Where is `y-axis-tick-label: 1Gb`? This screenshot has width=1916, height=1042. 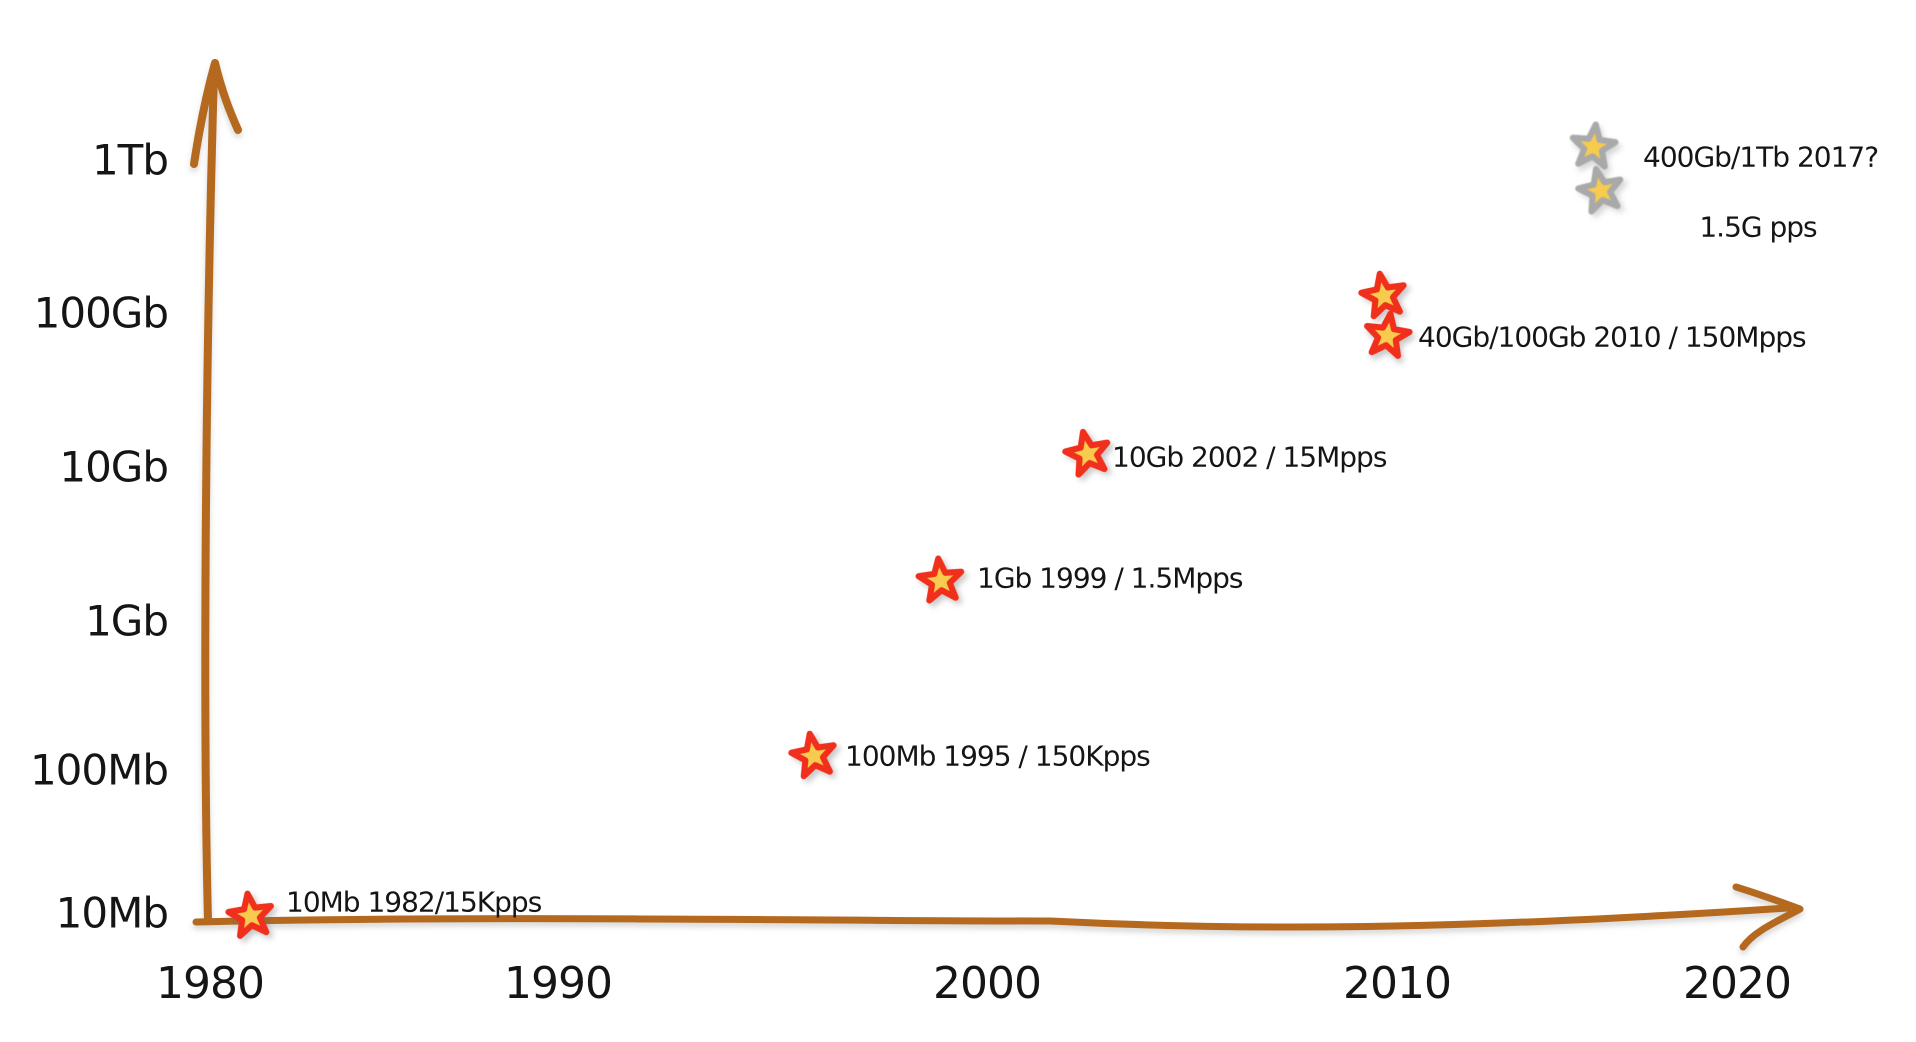
y-axis-tick-label: 1Gb is located at coordinates (127, 621).